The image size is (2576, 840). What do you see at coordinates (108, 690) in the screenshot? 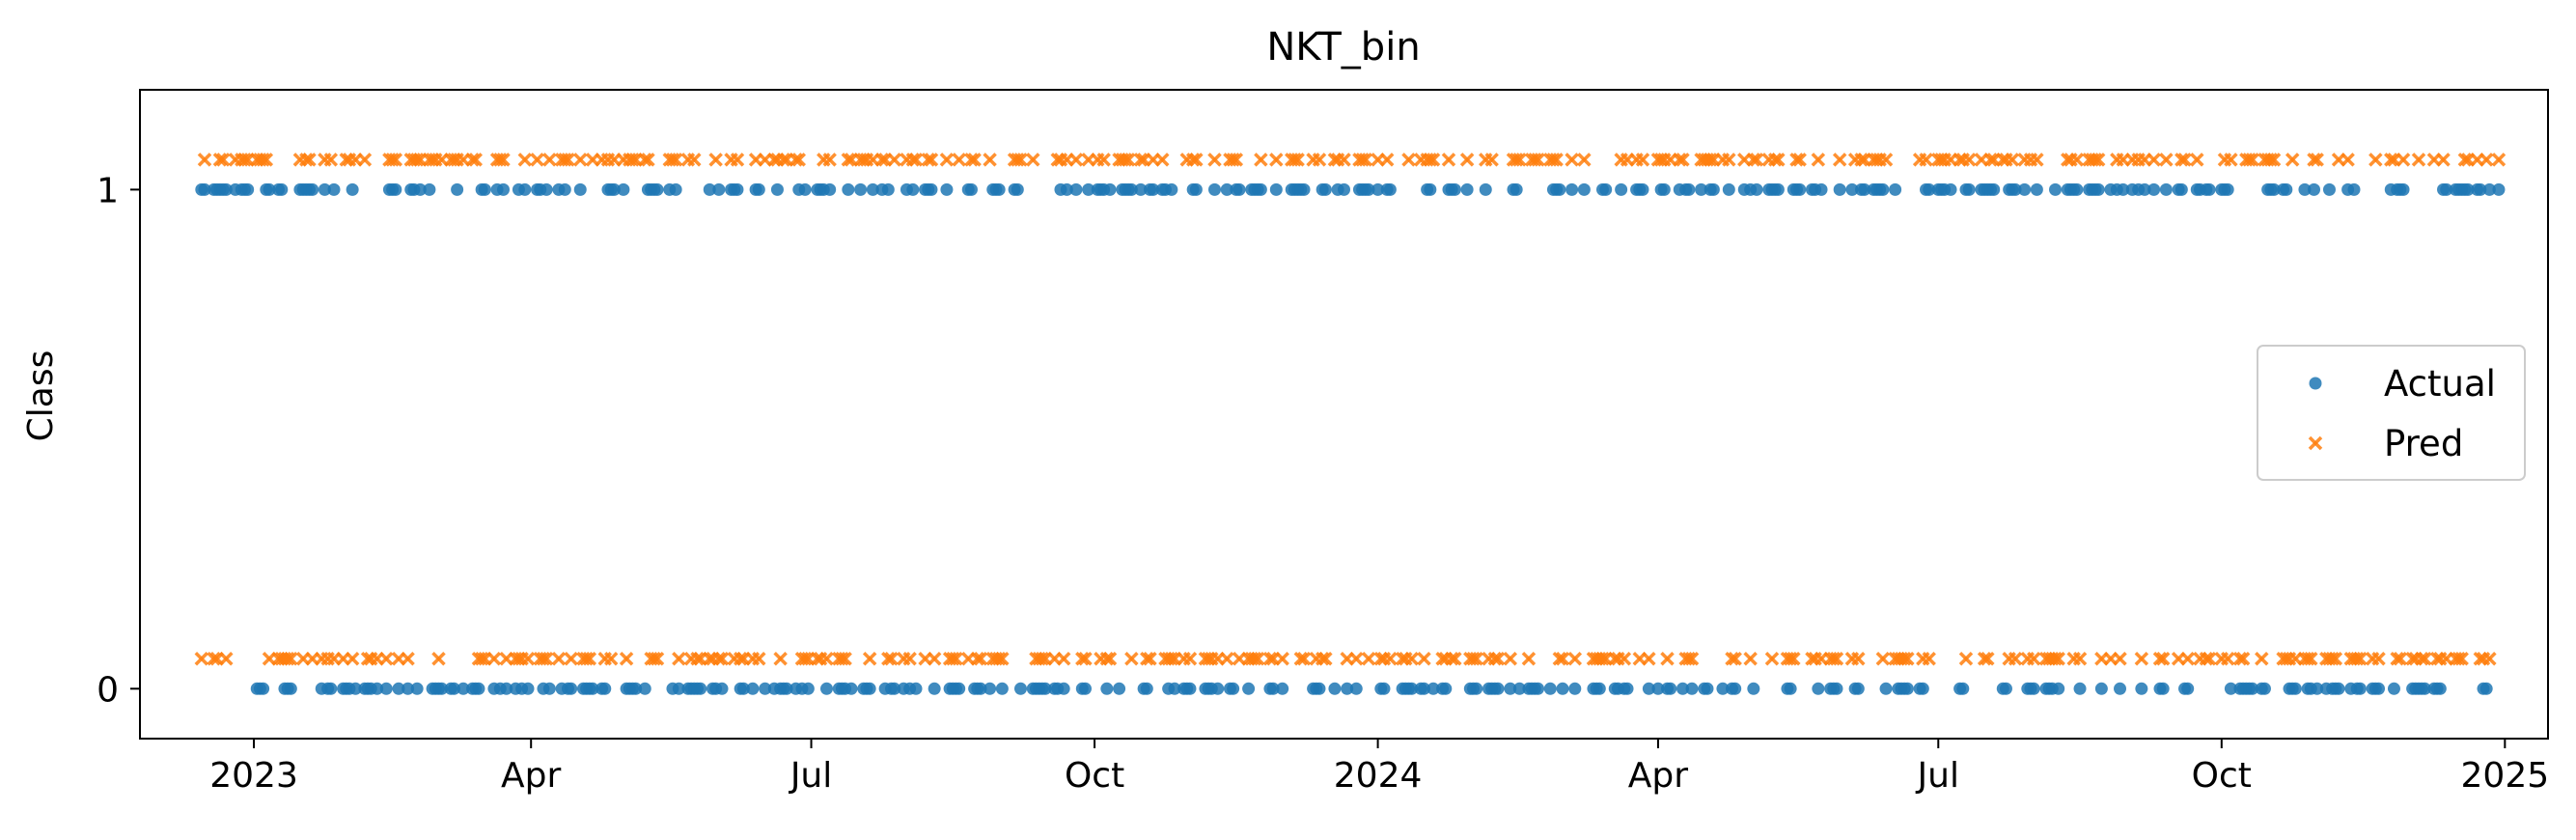
I see `y-tick-label: 0` at bounding box center [108, 690].